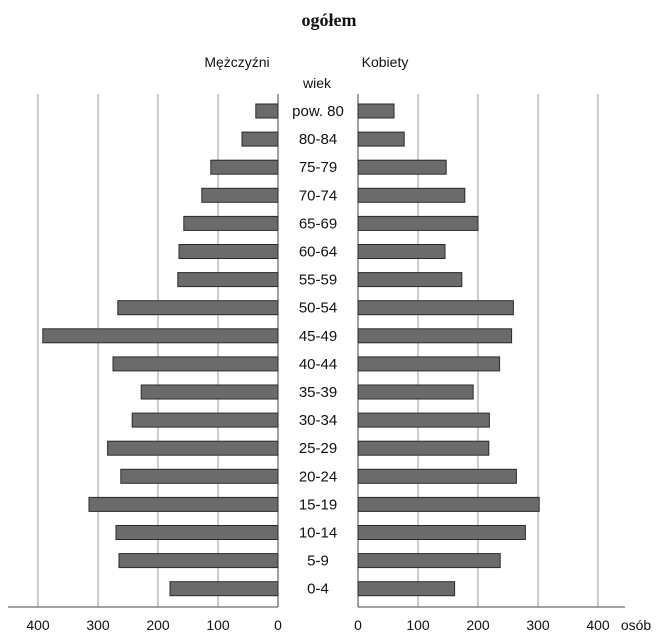  Describe the element at coordinates (318, 308) in the screenshot. I see `age-label-50-54: 50-54` at that location.